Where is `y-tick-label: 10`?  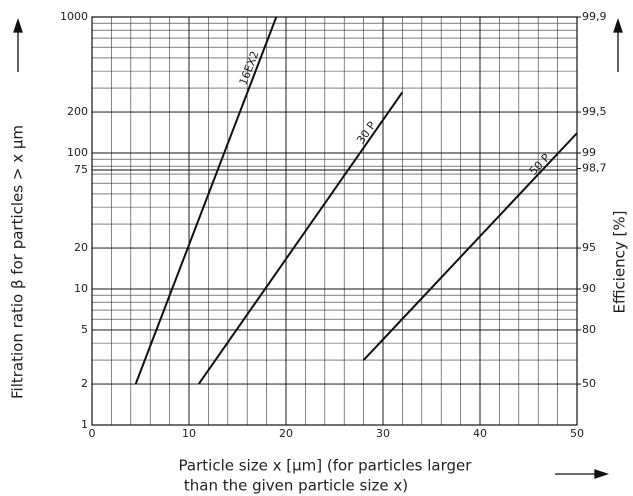 y-tick-label: 10 is located at coordinates (81, 288).